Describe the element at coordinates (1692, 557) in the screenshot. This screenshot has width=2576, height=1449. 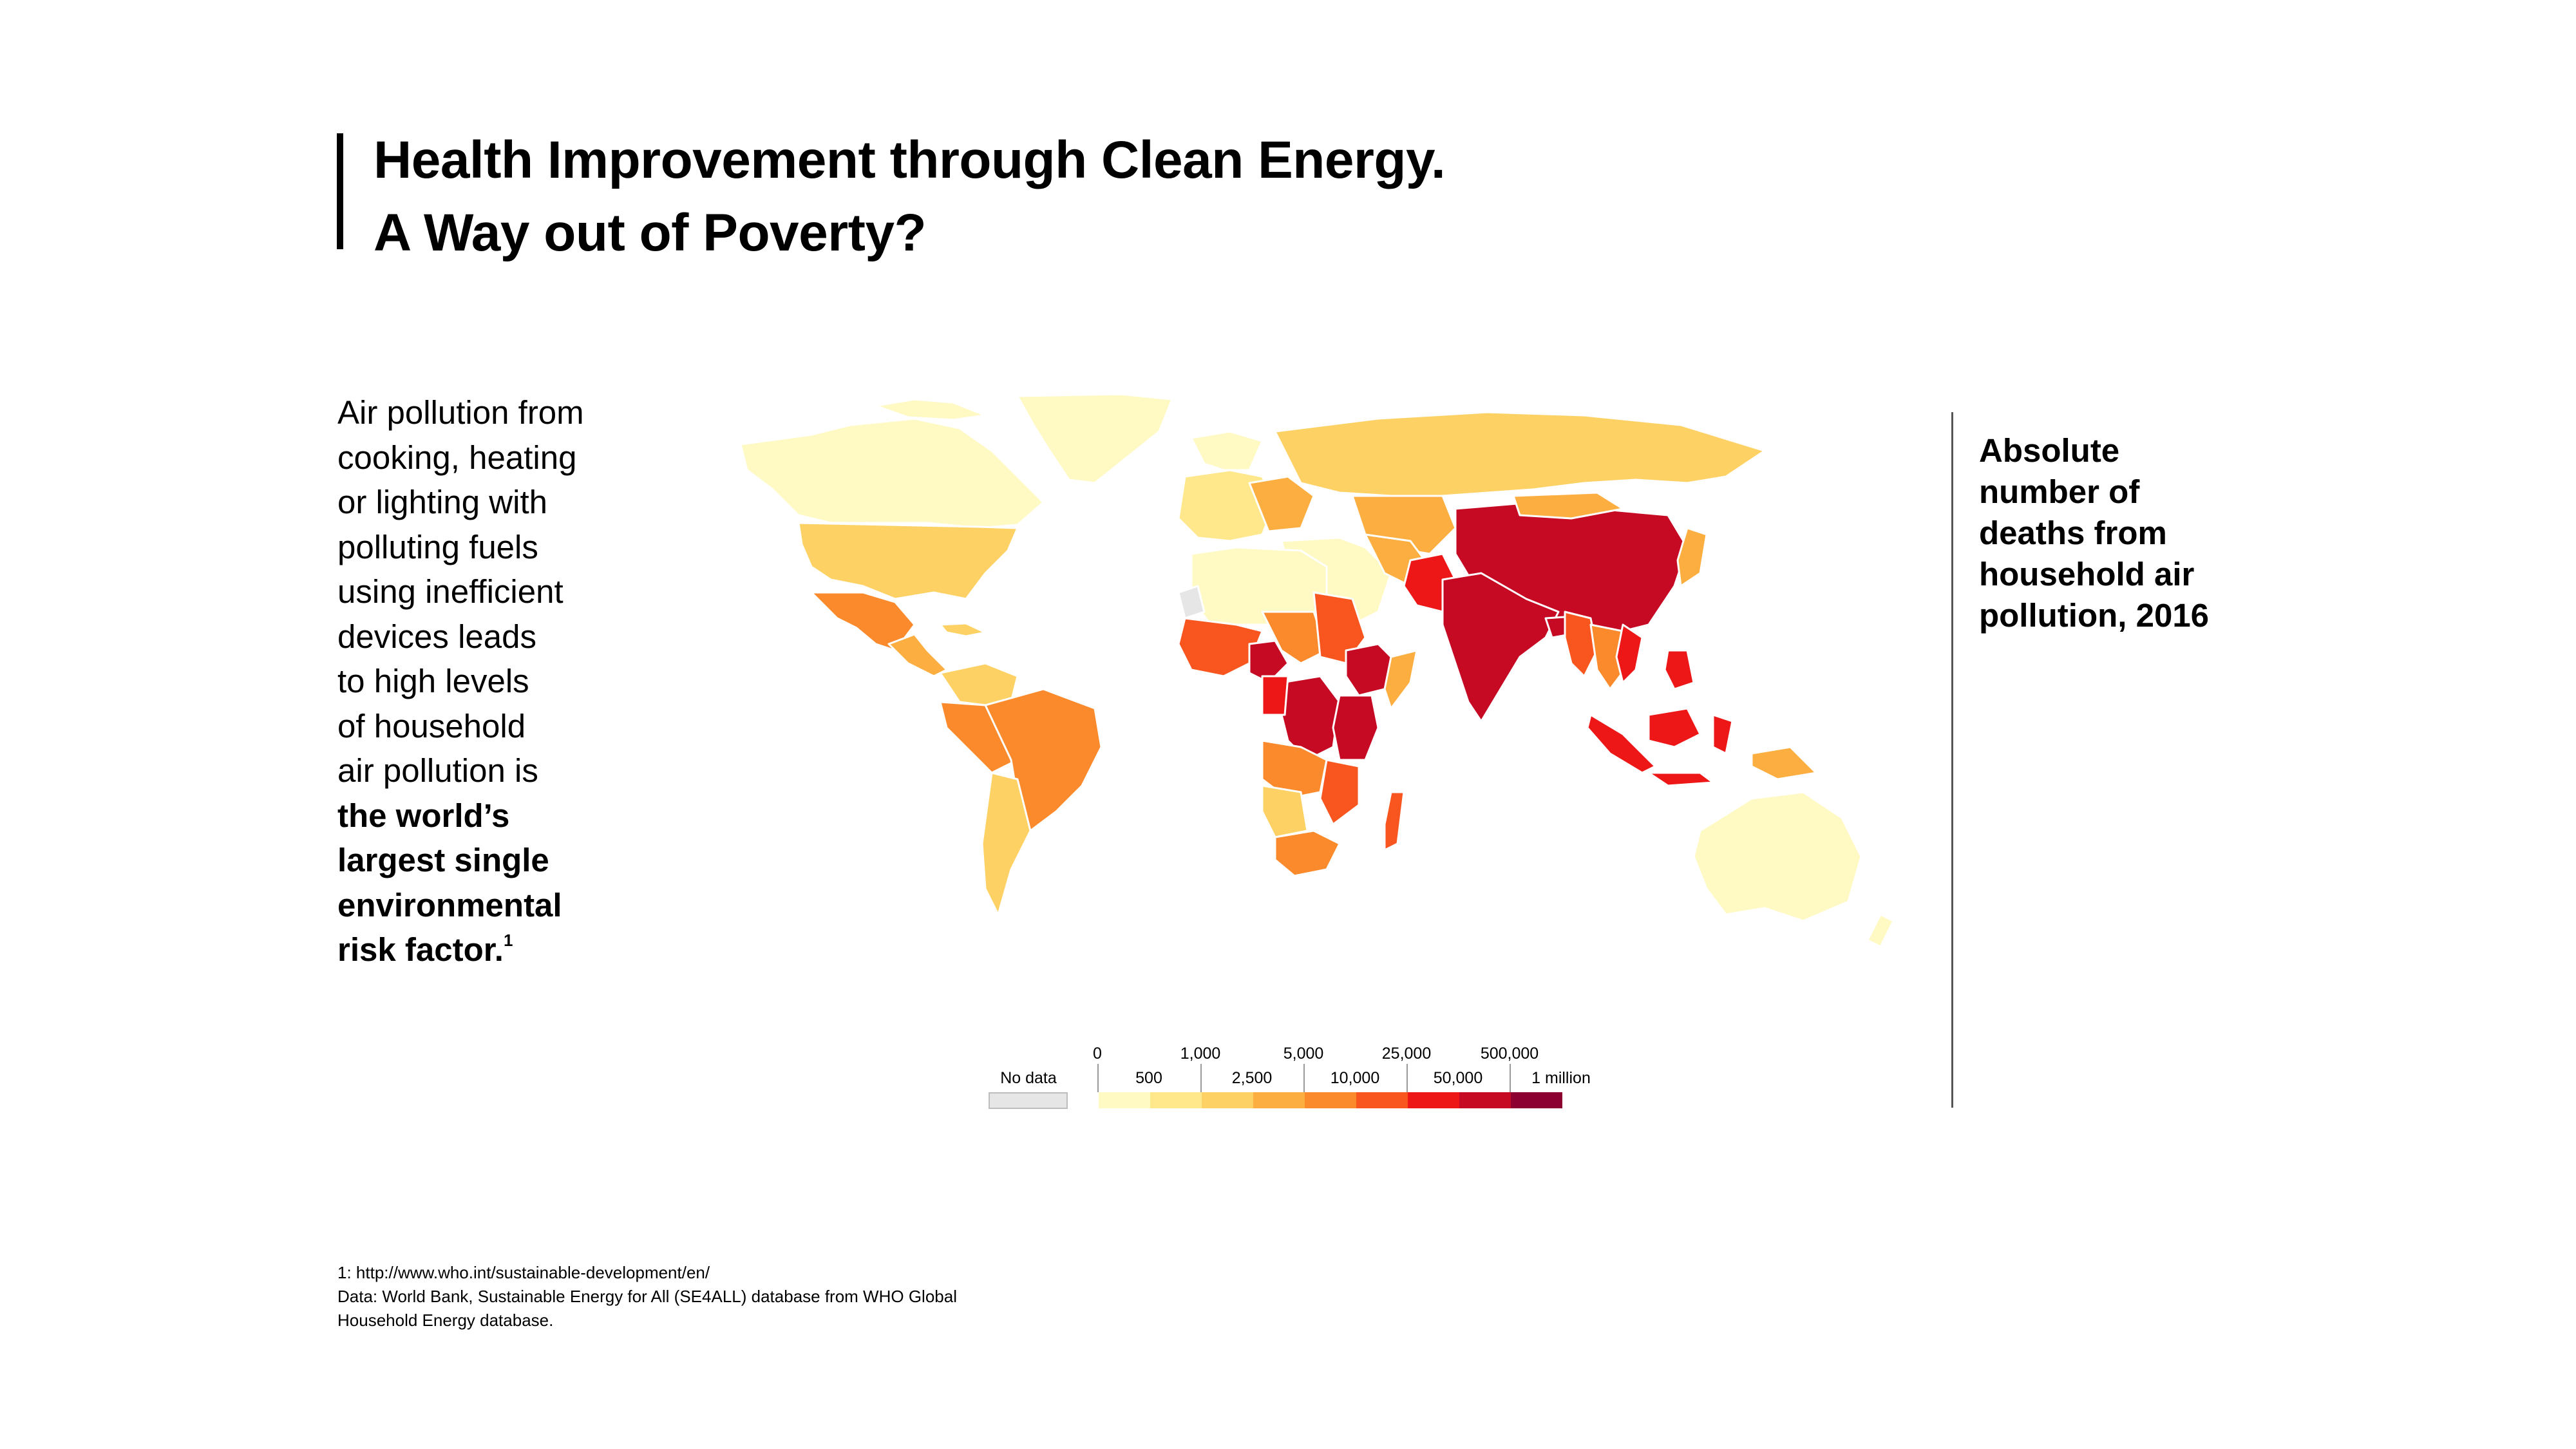
I see `region-japan` at that location.